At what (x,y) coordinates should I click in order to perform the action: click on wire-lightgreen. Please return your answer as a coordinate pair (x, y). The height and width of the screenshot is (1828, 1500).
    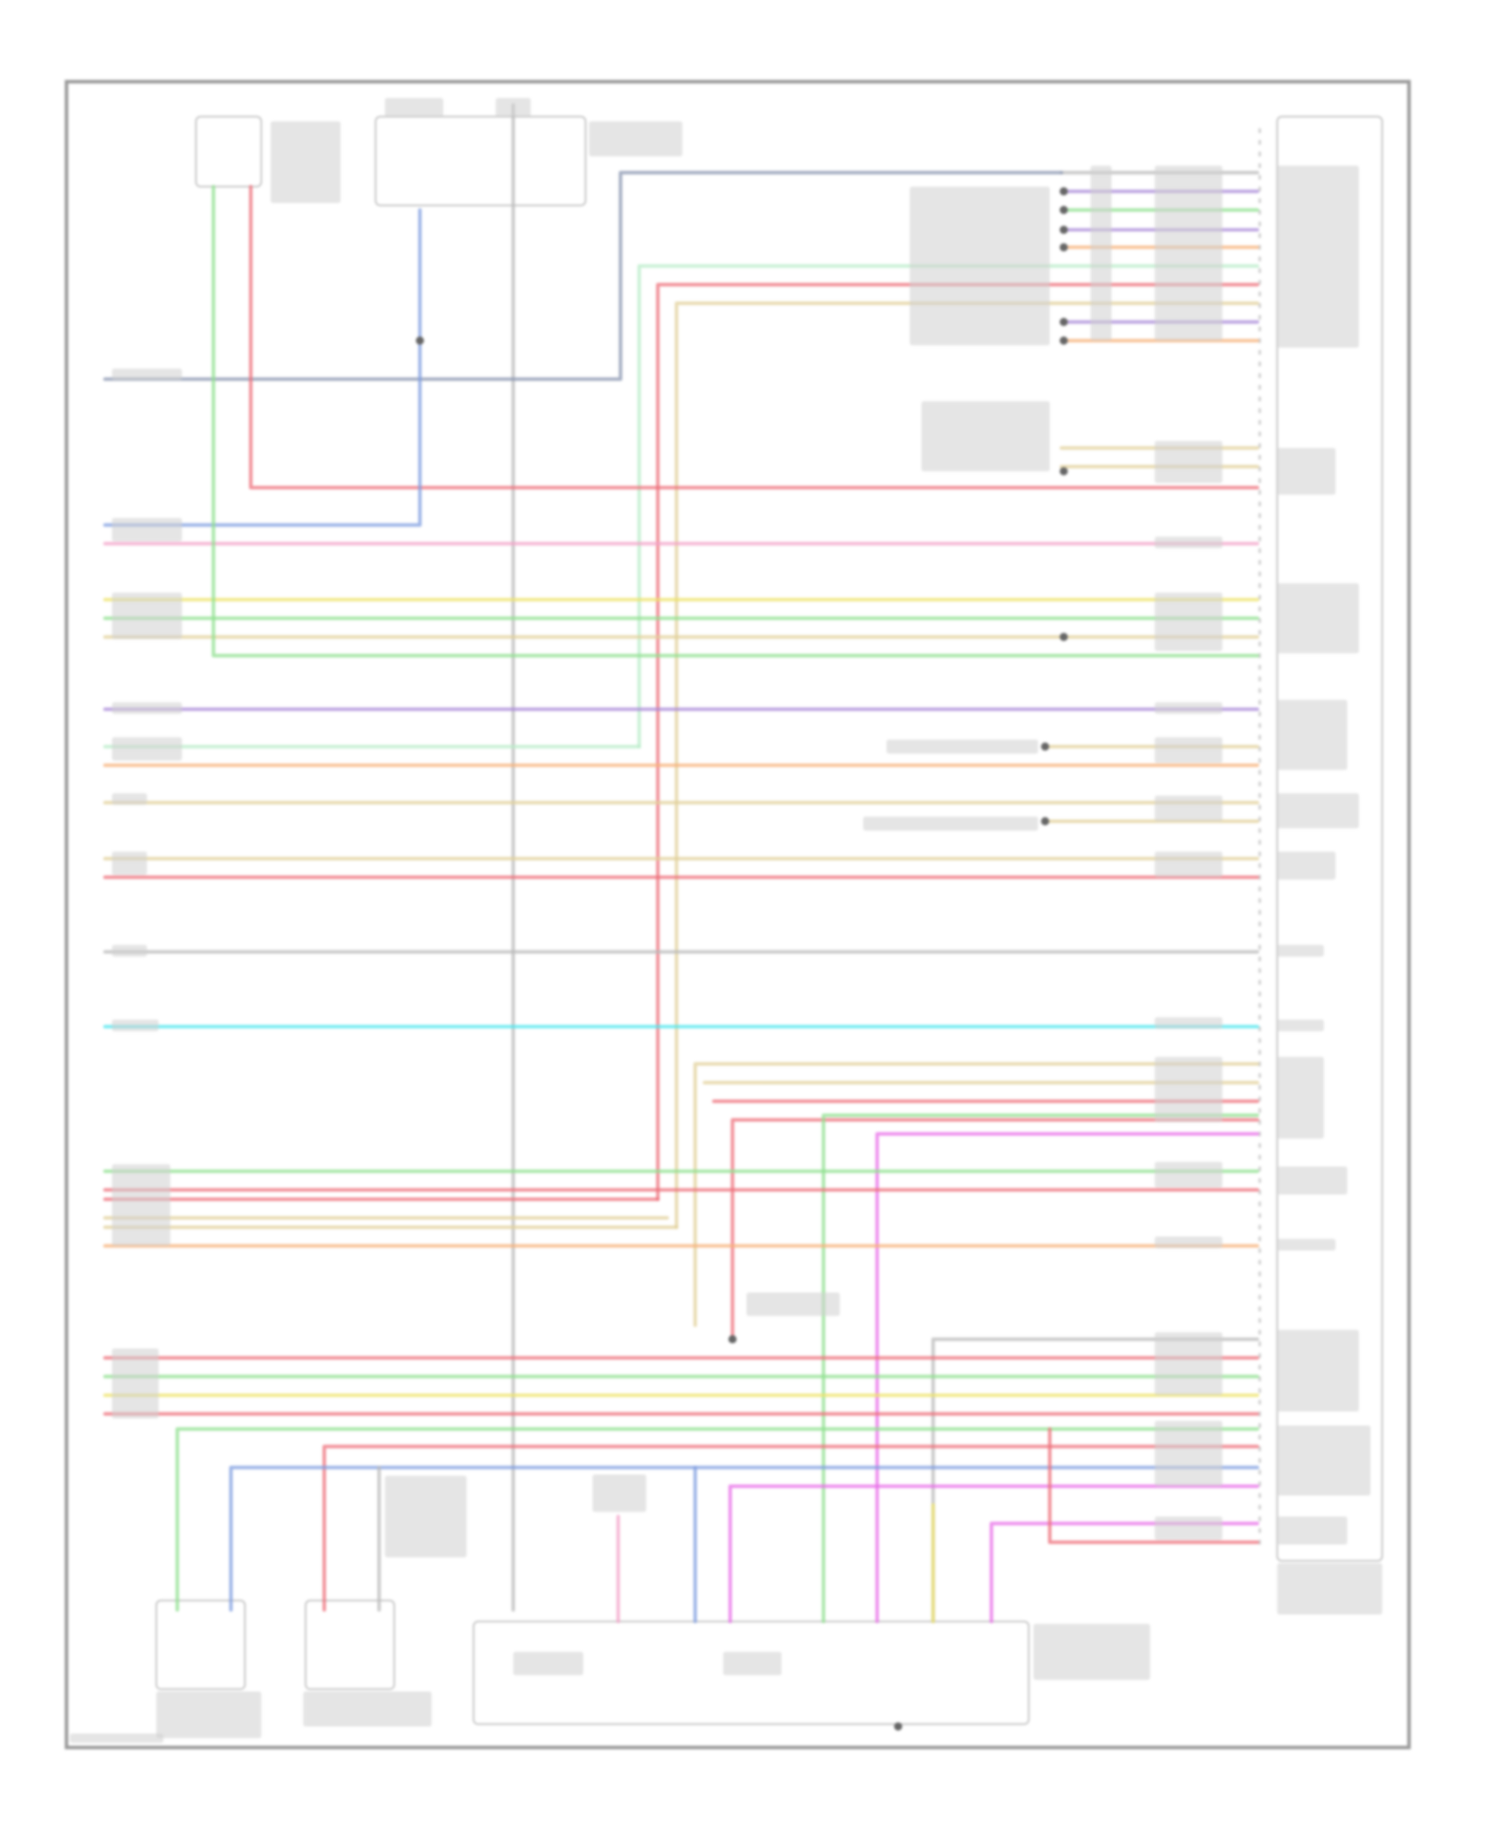
    Looking at the image, I should click on (948, 506).